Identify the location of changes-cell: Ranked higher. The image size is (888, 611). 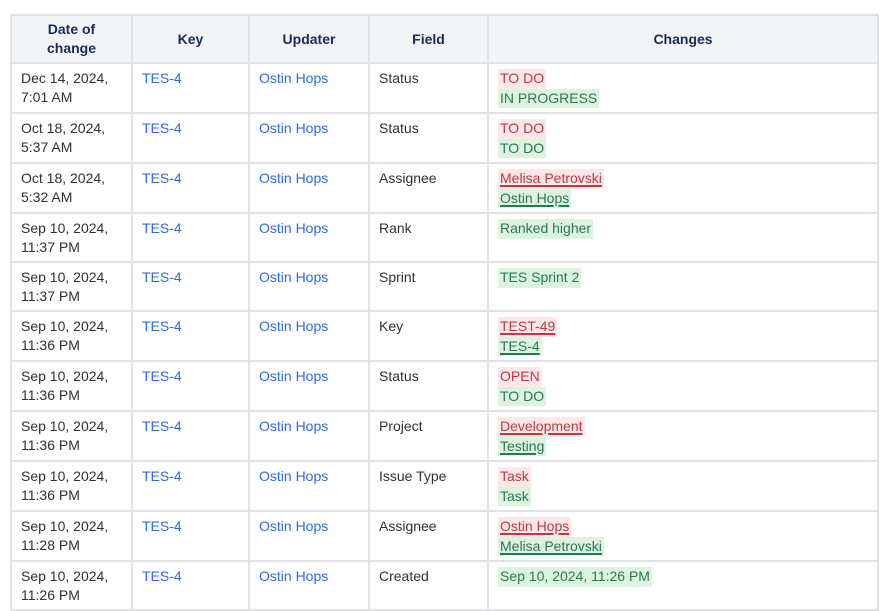
(683, 237).